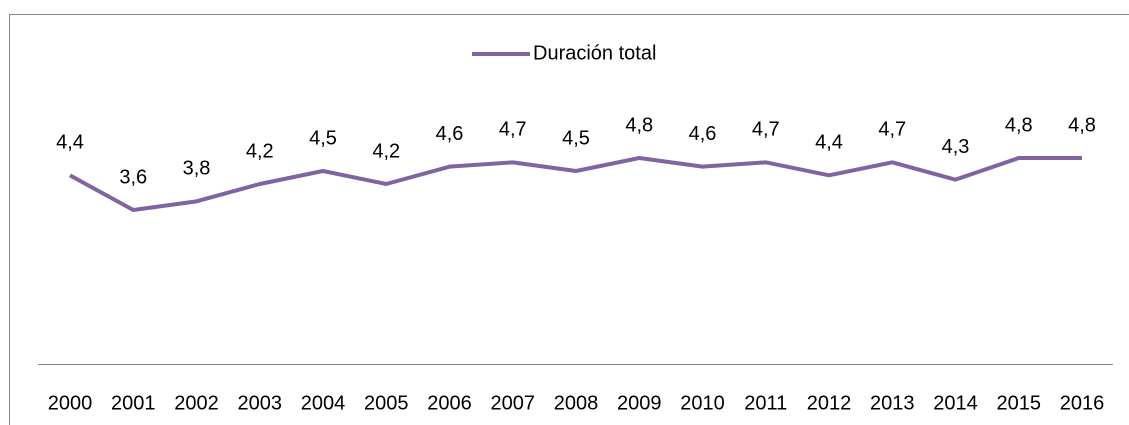 The width and height of the screenshot is (1129, 425). Describe the element at coordinates (1019, 403) in the screenshot. I see `x-tick-label: 2015` at that location.